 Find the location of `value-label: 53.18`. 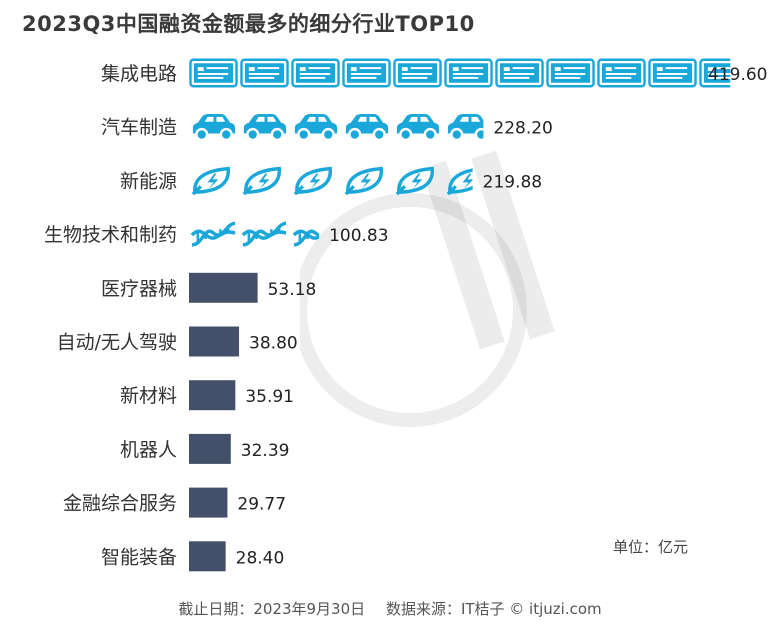

value-label: 53.18 is located at coordinates (292, 290).